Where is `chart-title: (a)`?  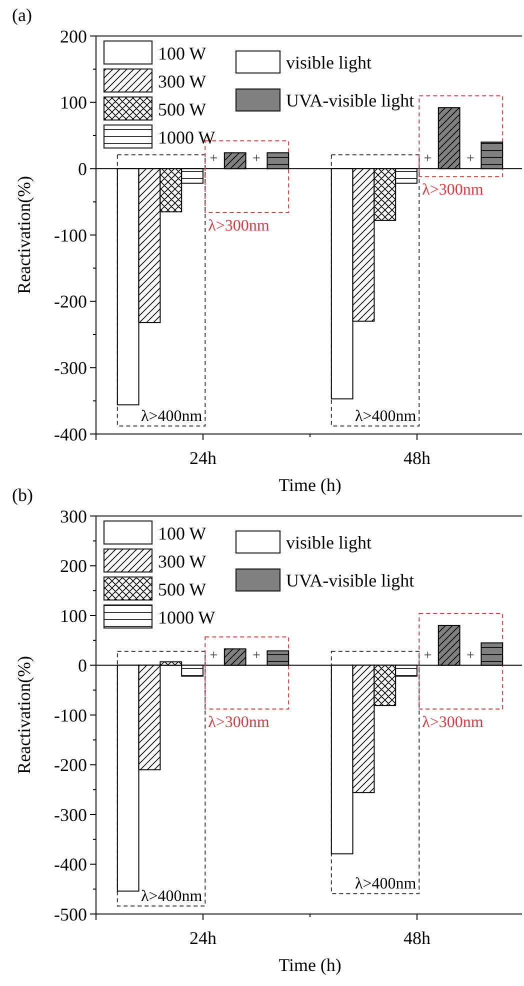
chart-title: (a) is located at coordinates (22, 15).